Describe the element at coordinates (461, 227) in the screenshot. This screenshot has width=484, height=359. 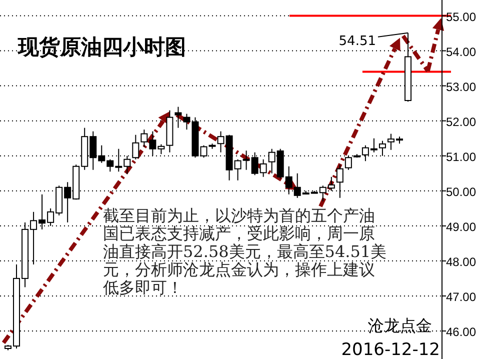
I see `y-tick-label: 49.00` at that location.